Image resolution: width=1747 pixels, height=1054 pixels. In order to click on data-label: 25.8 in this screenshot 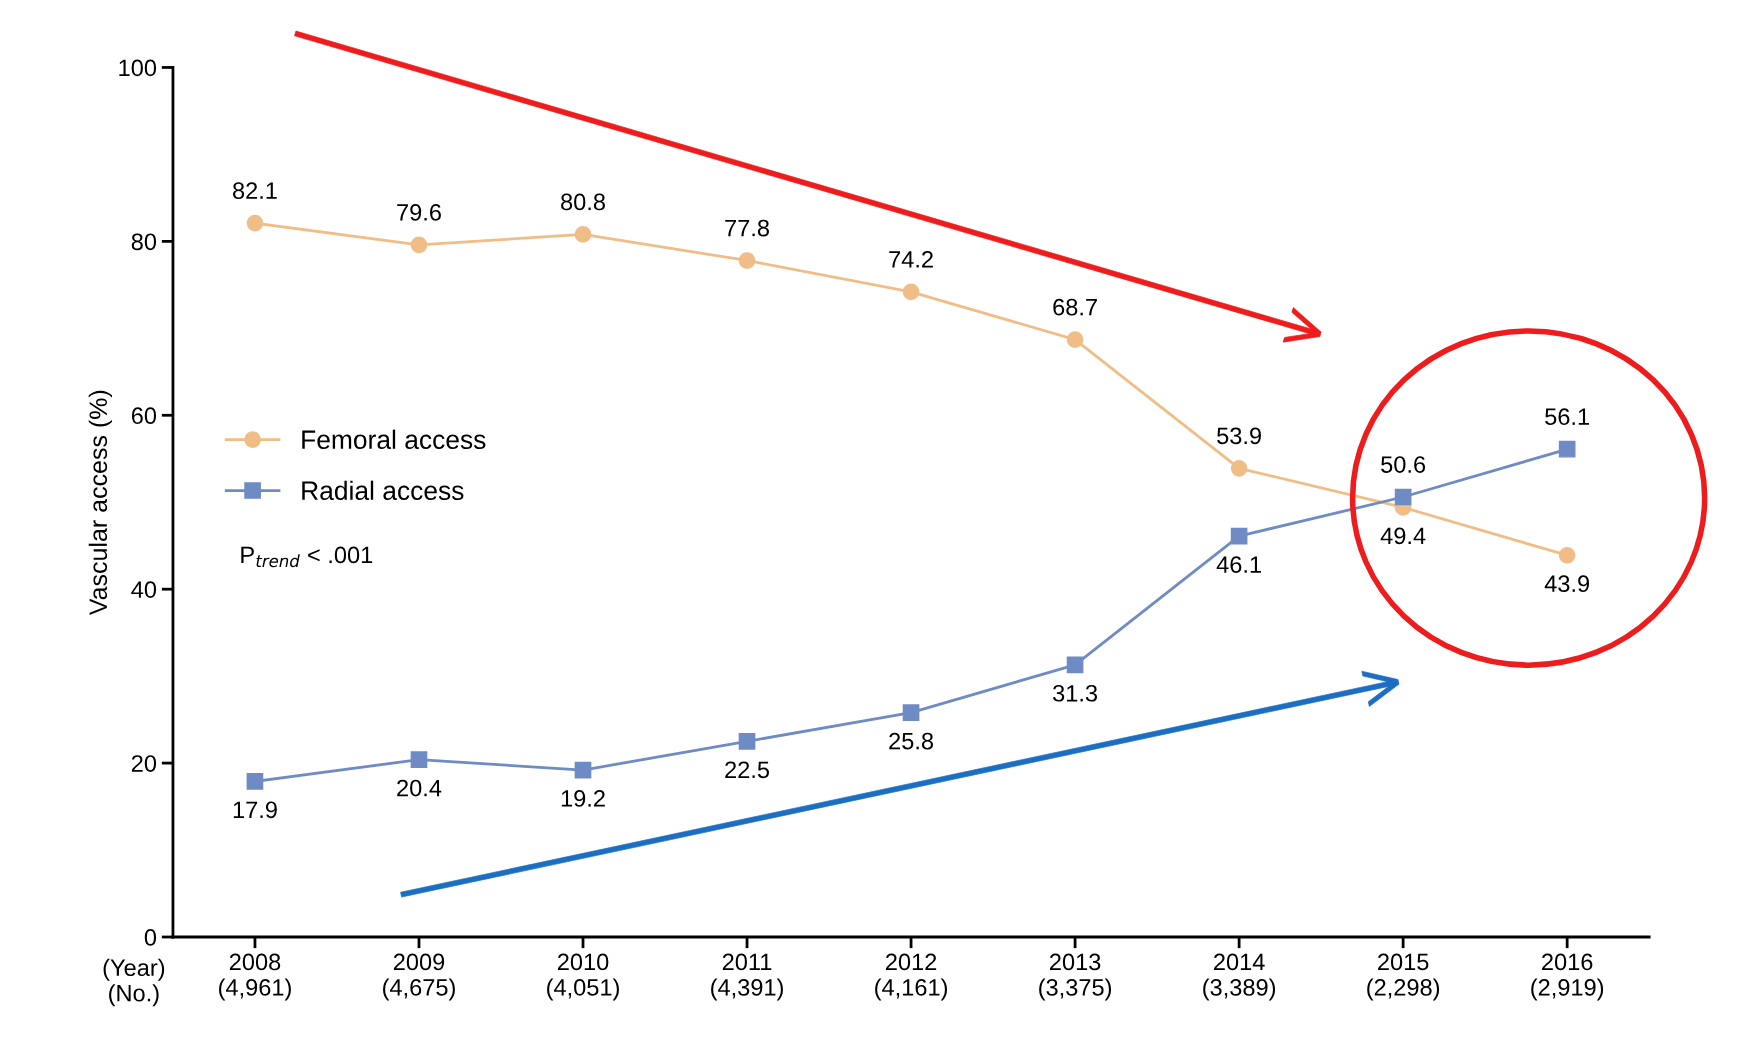, I will do `click(911, 741)`.